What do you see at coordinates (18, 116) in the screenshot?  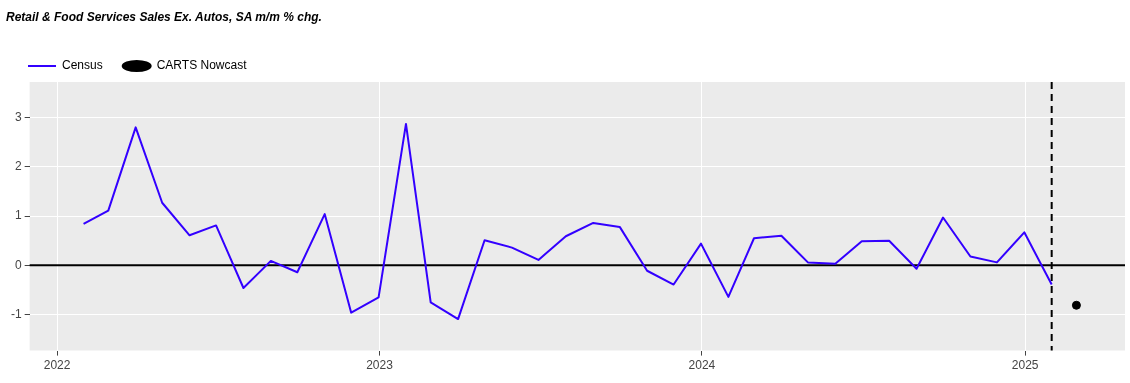 I see `y-tick-label: 3` at bounding box center [18, 116].